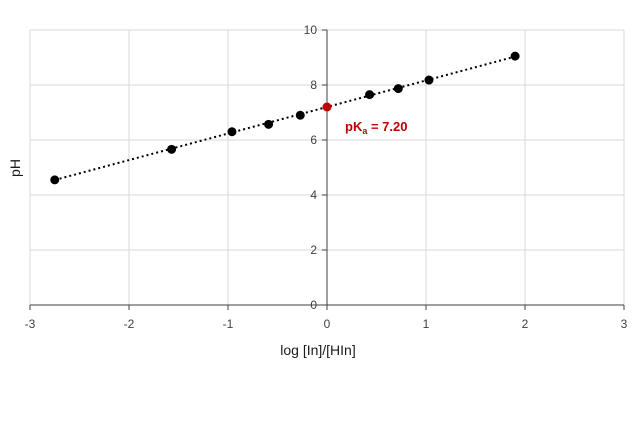 The height and width of the screenshot is (435, 640). What do you see at coordinates (313, 85) in the screenshot?
I see `y-tick-label: 8` at bounding box center [313, 85].